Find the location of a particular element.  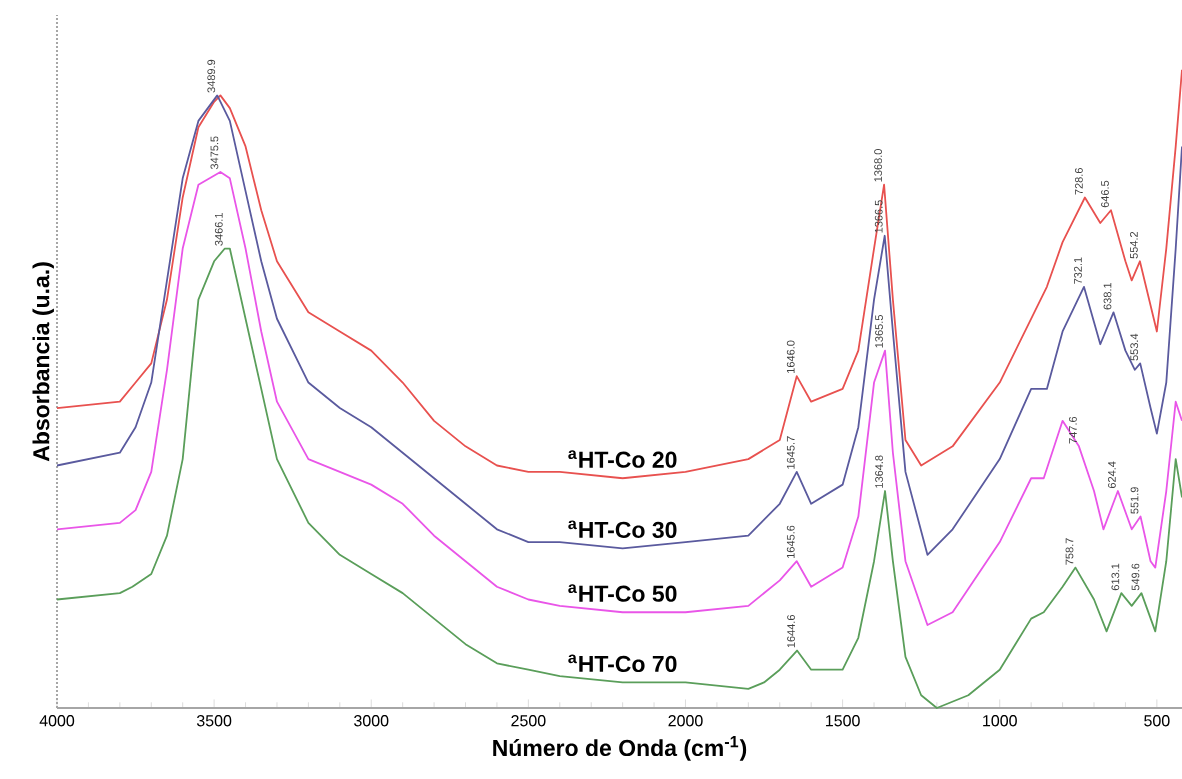

annotation: 549.6 is located at coordinates (1135, 577).